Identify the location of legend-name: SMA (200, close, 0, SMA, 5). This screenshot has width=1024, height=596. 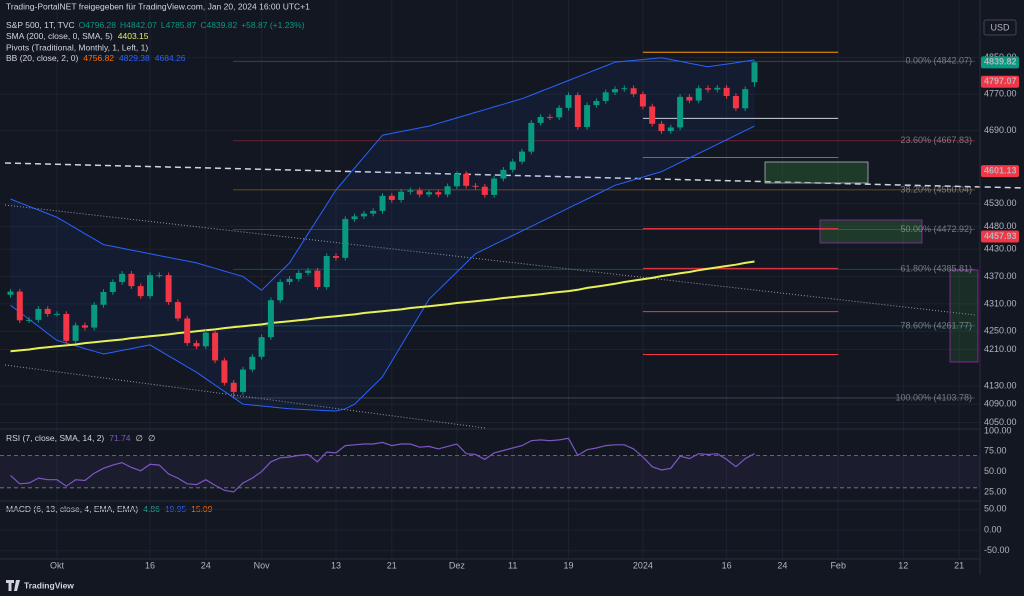
(59, 36).